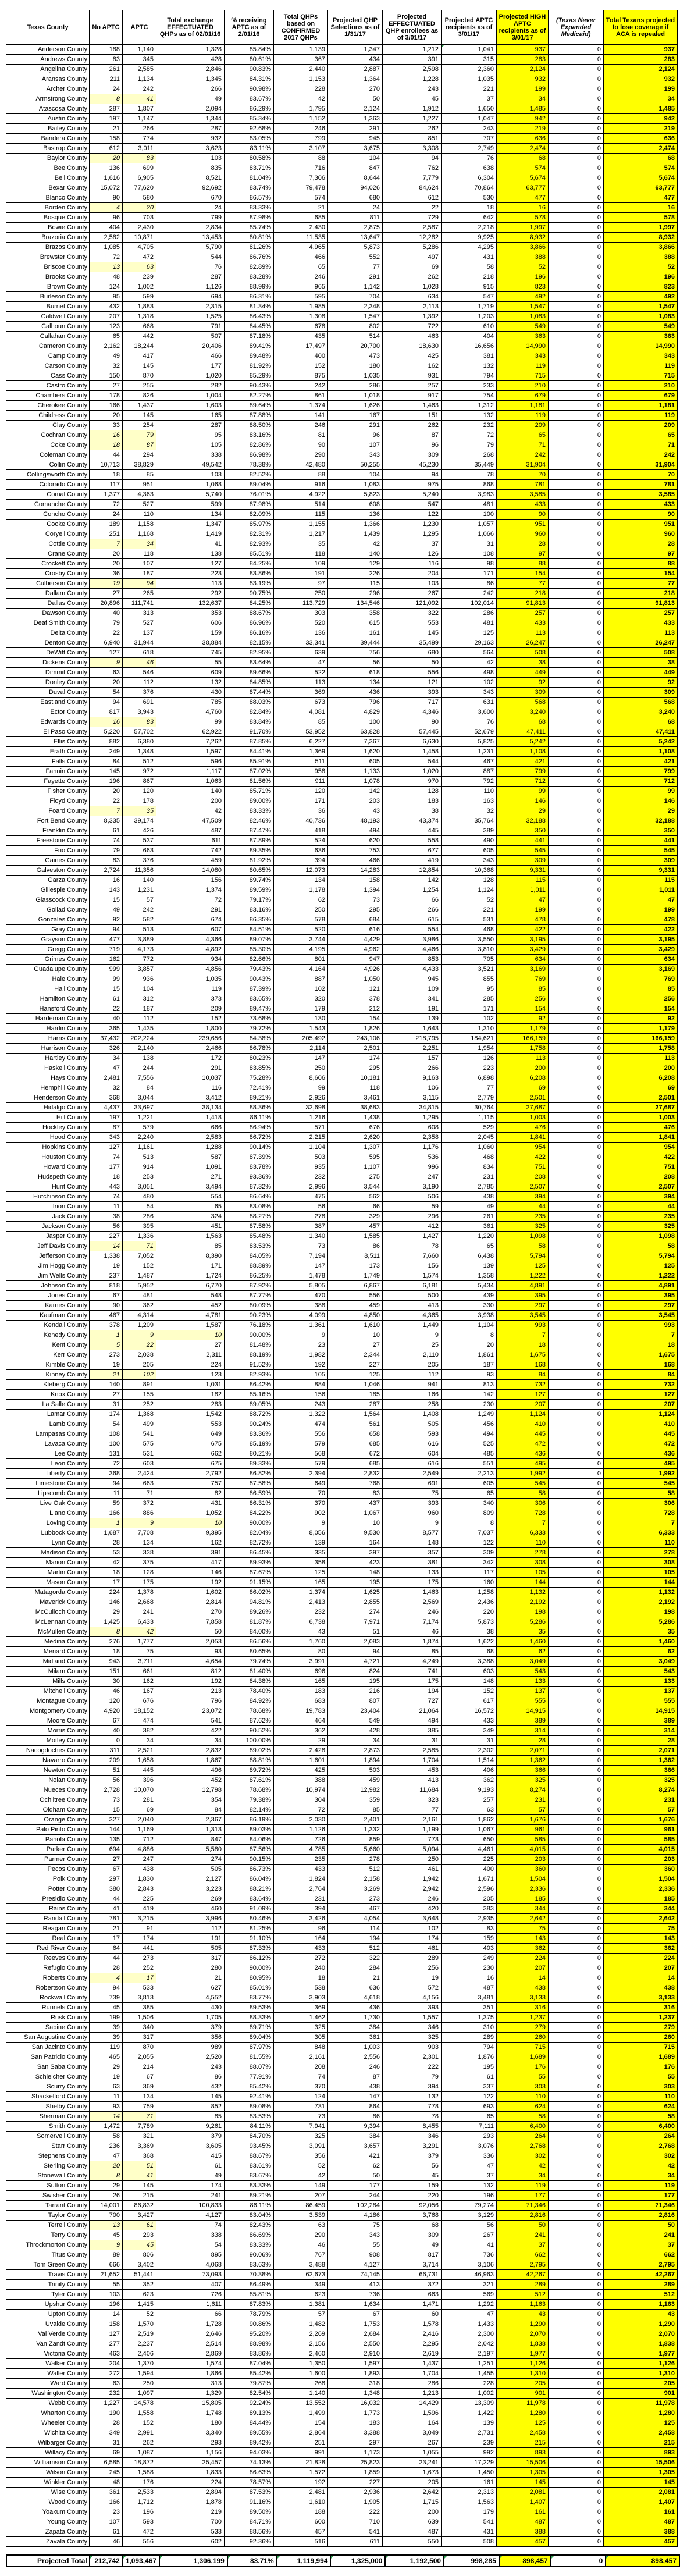 This screenshot has height=2576, width=680. I want to click on value-cell: 45, so click(106, 2235).